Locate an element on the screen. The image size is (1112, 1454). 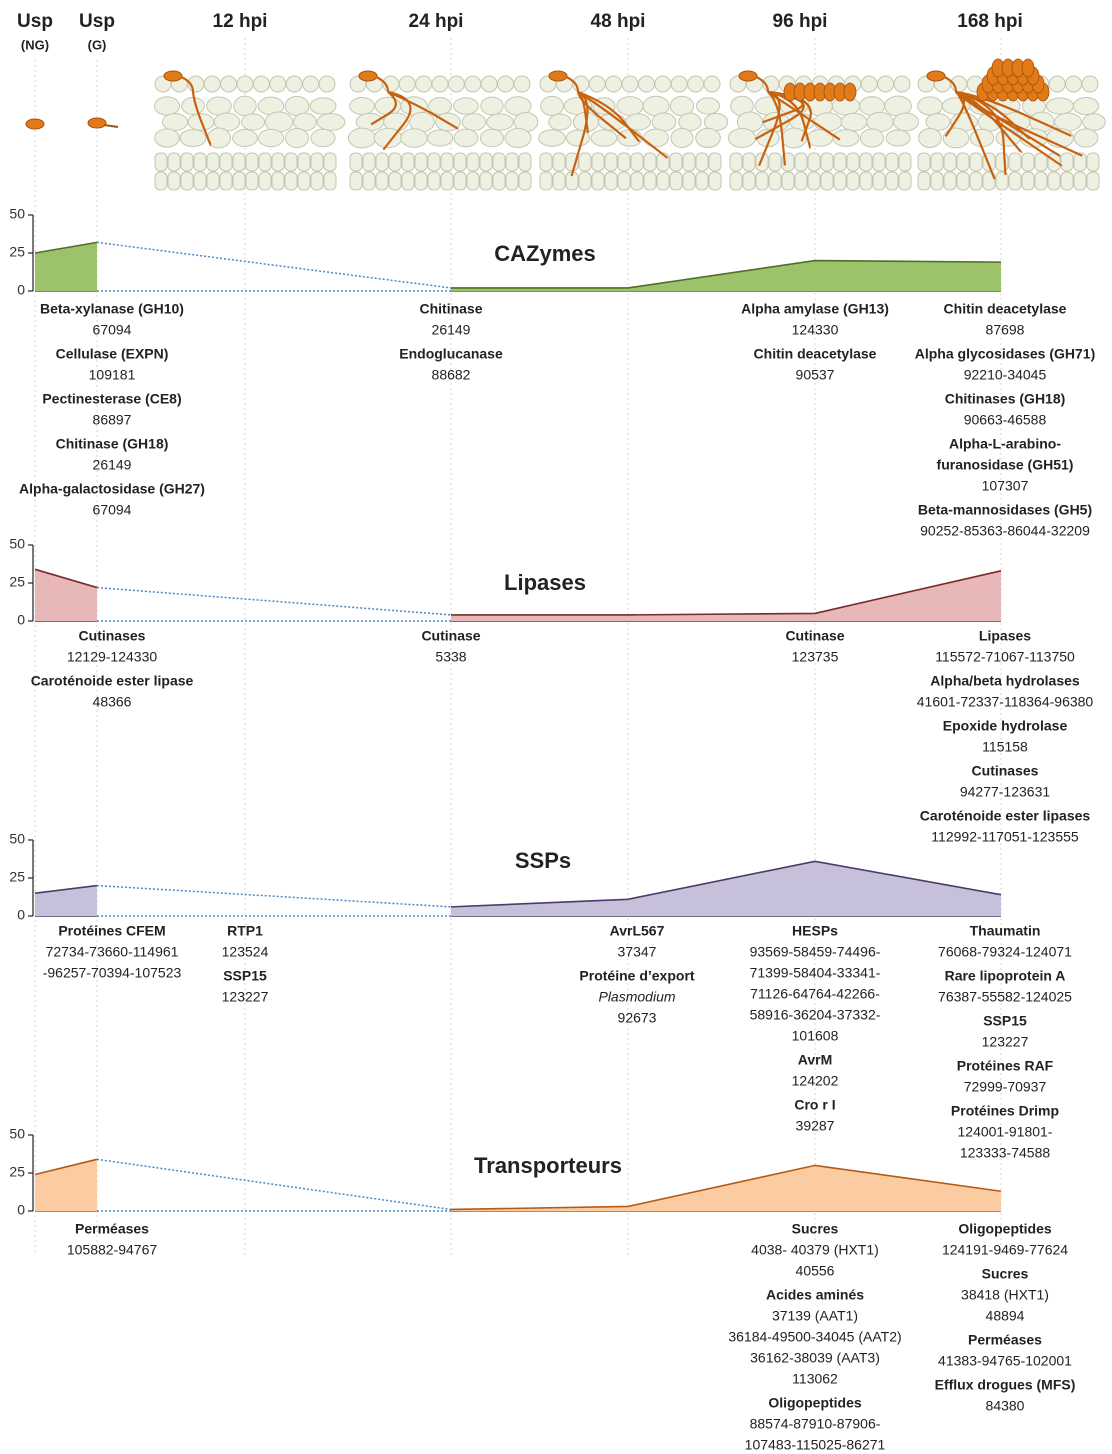
protein-name: Cellulase (EXPN) is located at coordinates (112, 354).